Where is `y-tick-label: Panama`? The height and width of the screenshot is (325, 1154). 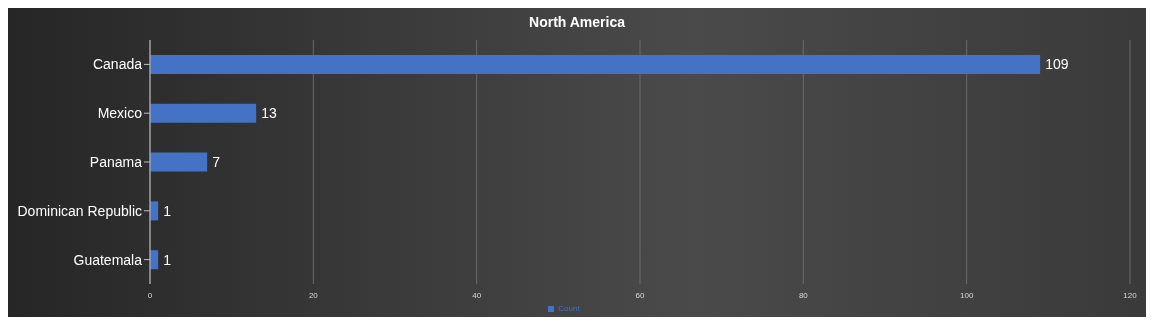
y-tick-label: Panama is located at coordinates (116, 161).